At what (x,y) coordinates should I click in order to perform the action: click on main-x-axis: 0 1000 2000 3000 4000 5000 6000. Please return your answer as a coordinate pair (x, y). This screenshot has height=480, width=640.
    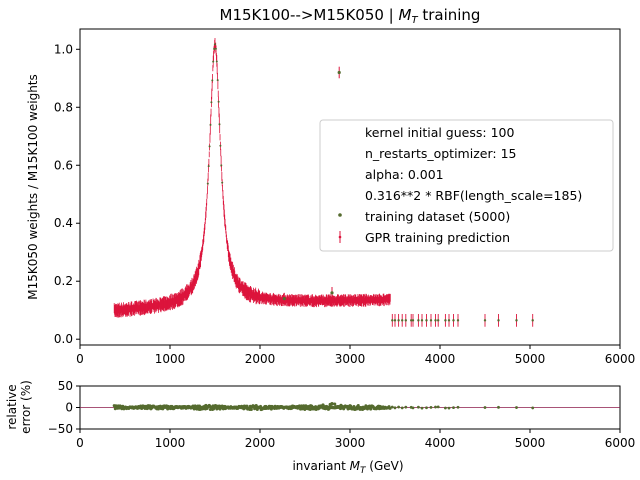
    Looking at the image, I should click on (355, 355).